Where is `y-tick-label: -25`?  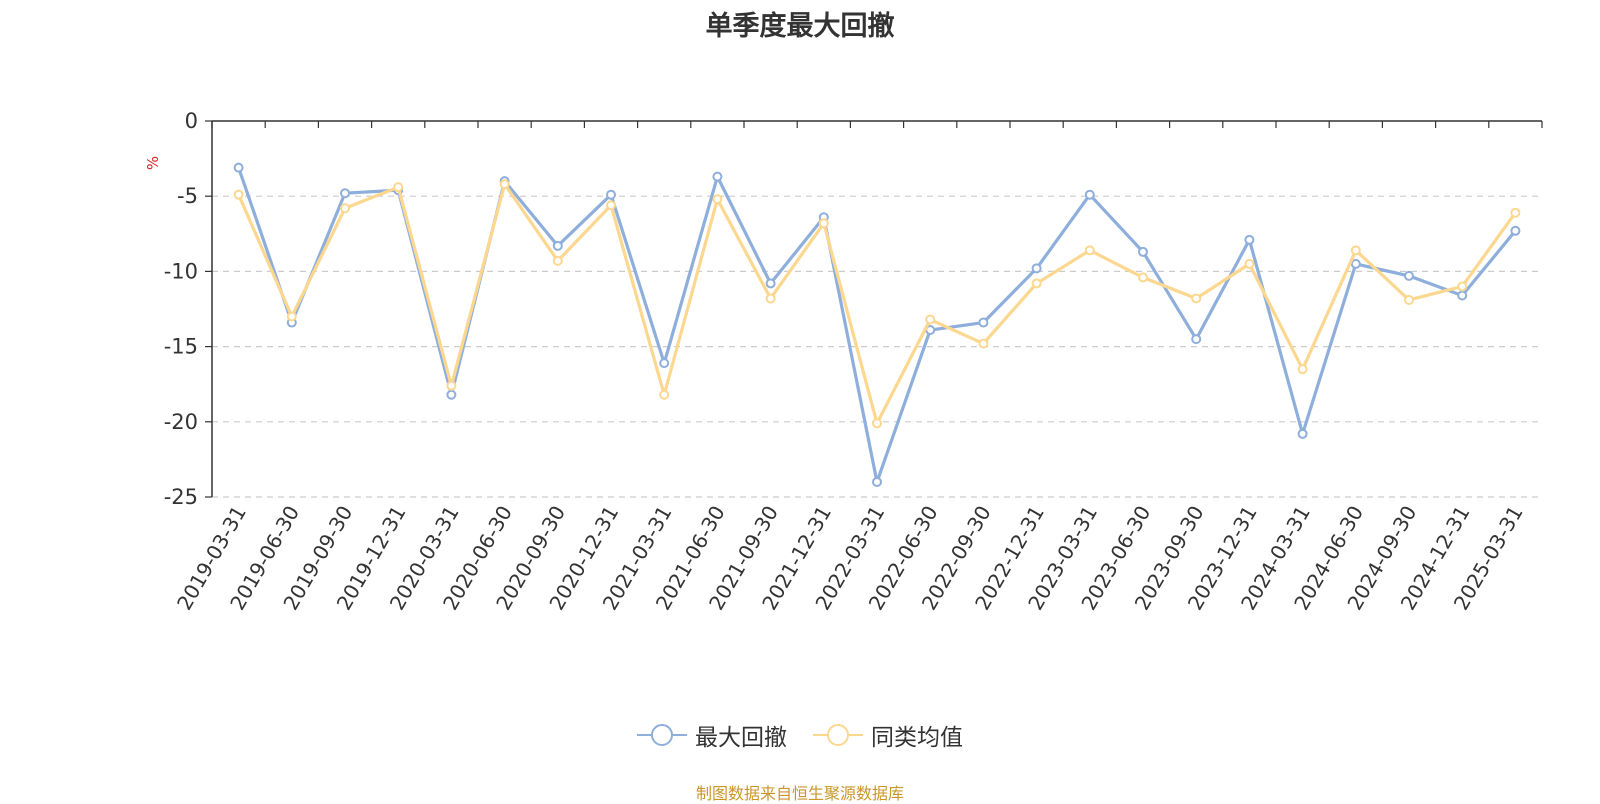
y-tick-label: -25 is located at coordinates (181, 497).